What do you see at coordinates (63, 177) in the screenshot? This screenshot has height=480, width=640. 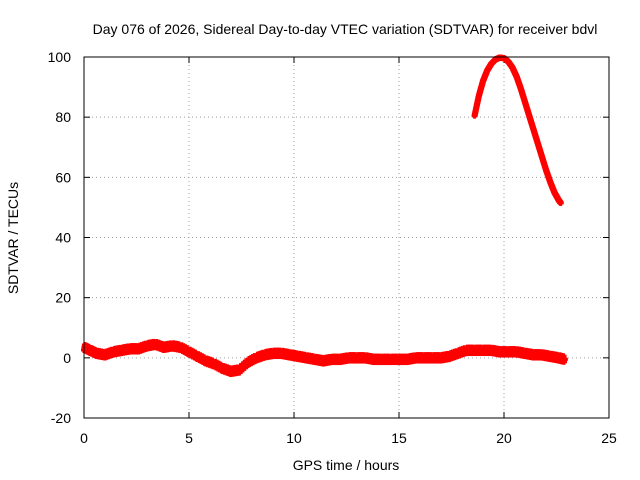 I see `y-tick-label: 60` at bounding box center [63, 177].